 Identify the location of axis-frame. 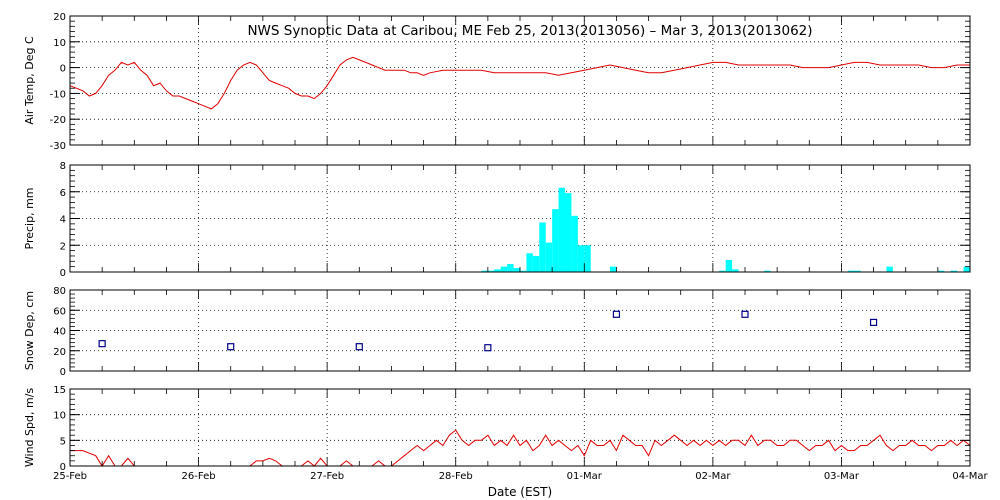
(520, 427).